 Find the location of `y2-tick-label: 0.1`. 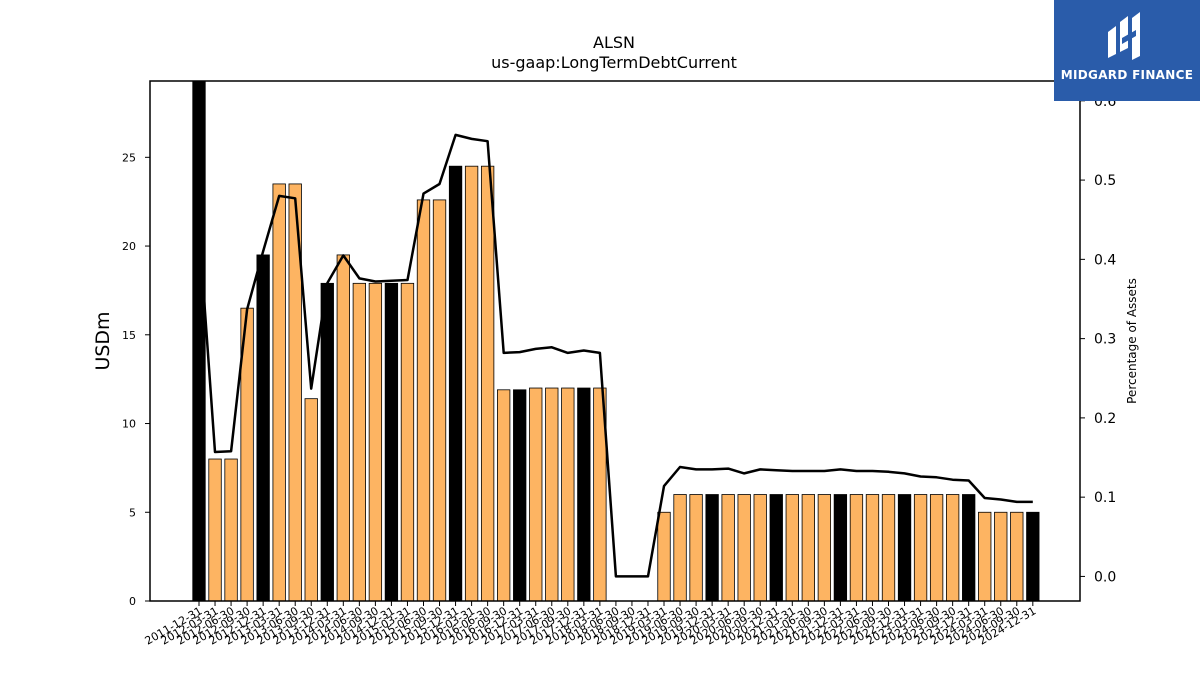

y2-tick-label: 0.1 is located at coordinates (1105, 498).